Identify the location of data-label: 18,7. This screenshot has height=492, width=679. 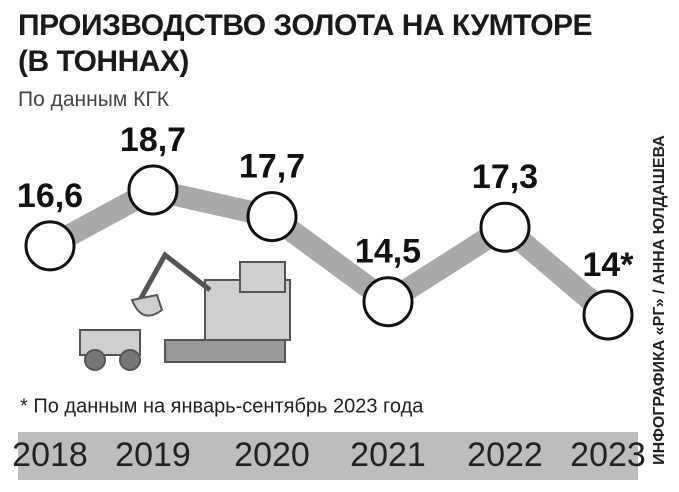
(153, 140).